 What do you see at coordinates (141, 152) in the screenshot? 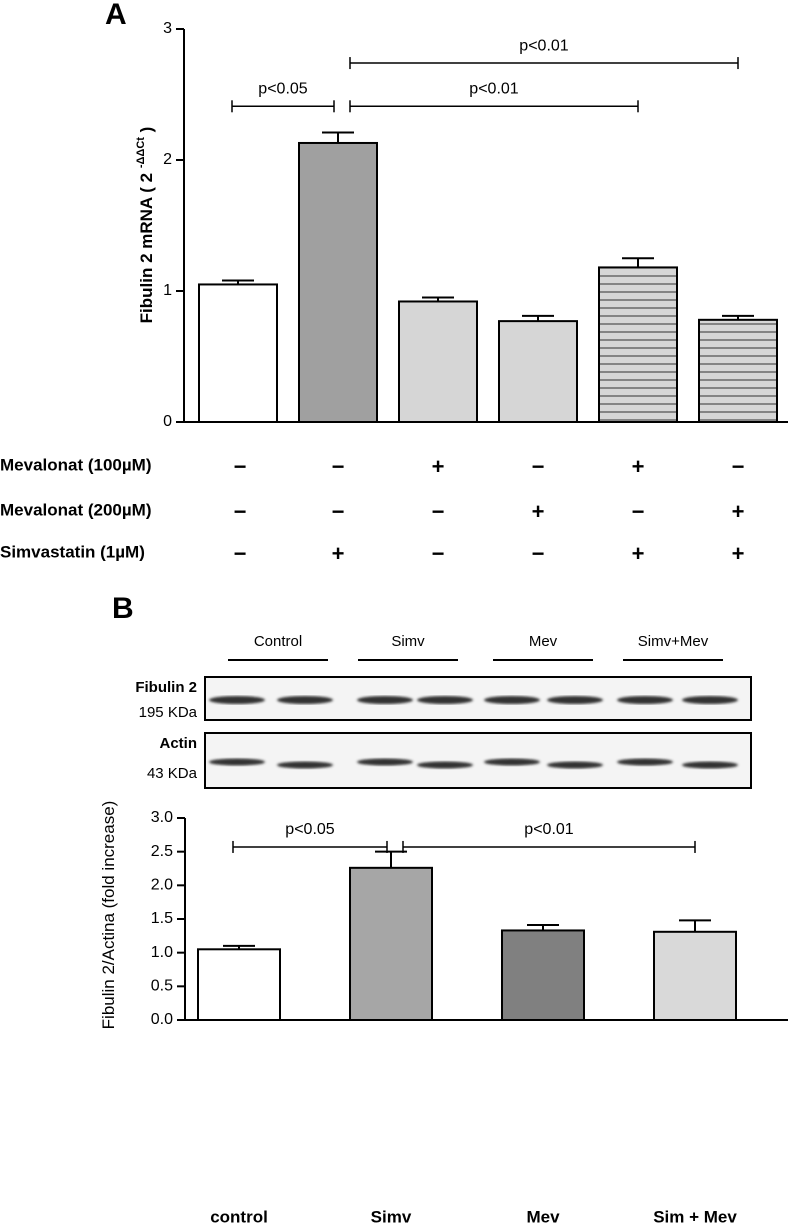
I see `y-axis-label-part: -ΔΔCt` at bounding box center [141, 152].